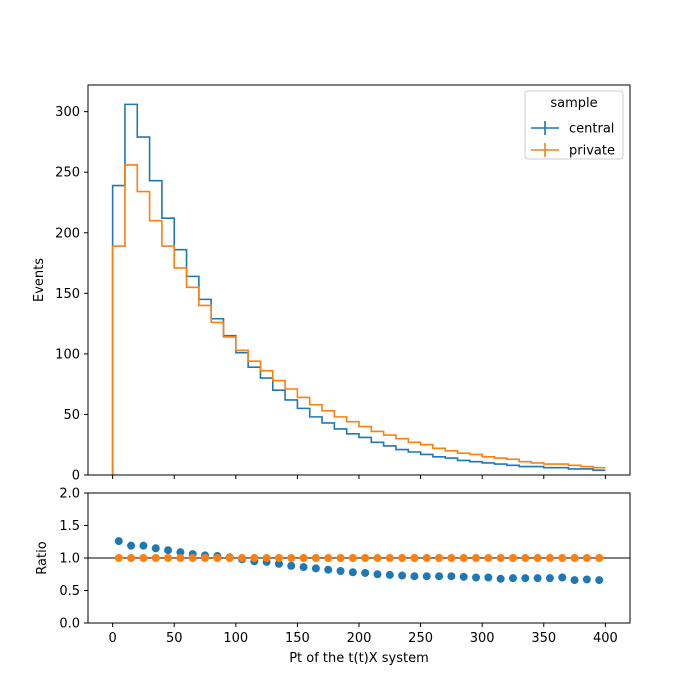 The height and width of the screenshot is (700, 700). I want to click on ratio-y-tick-label: 1.5, so click(69, 526).